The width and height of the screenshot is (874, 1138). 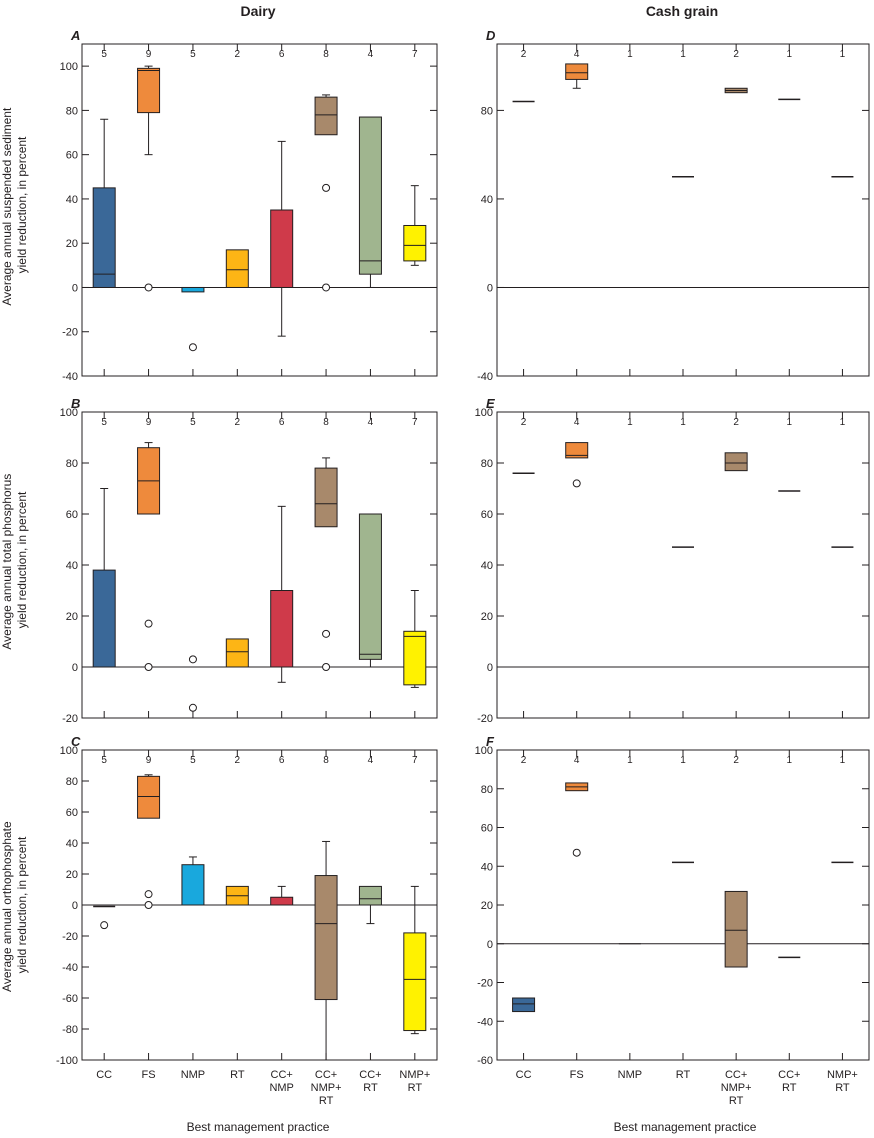 I want to click on panel-c-count-cc: 5, so click(x=104, y=760).